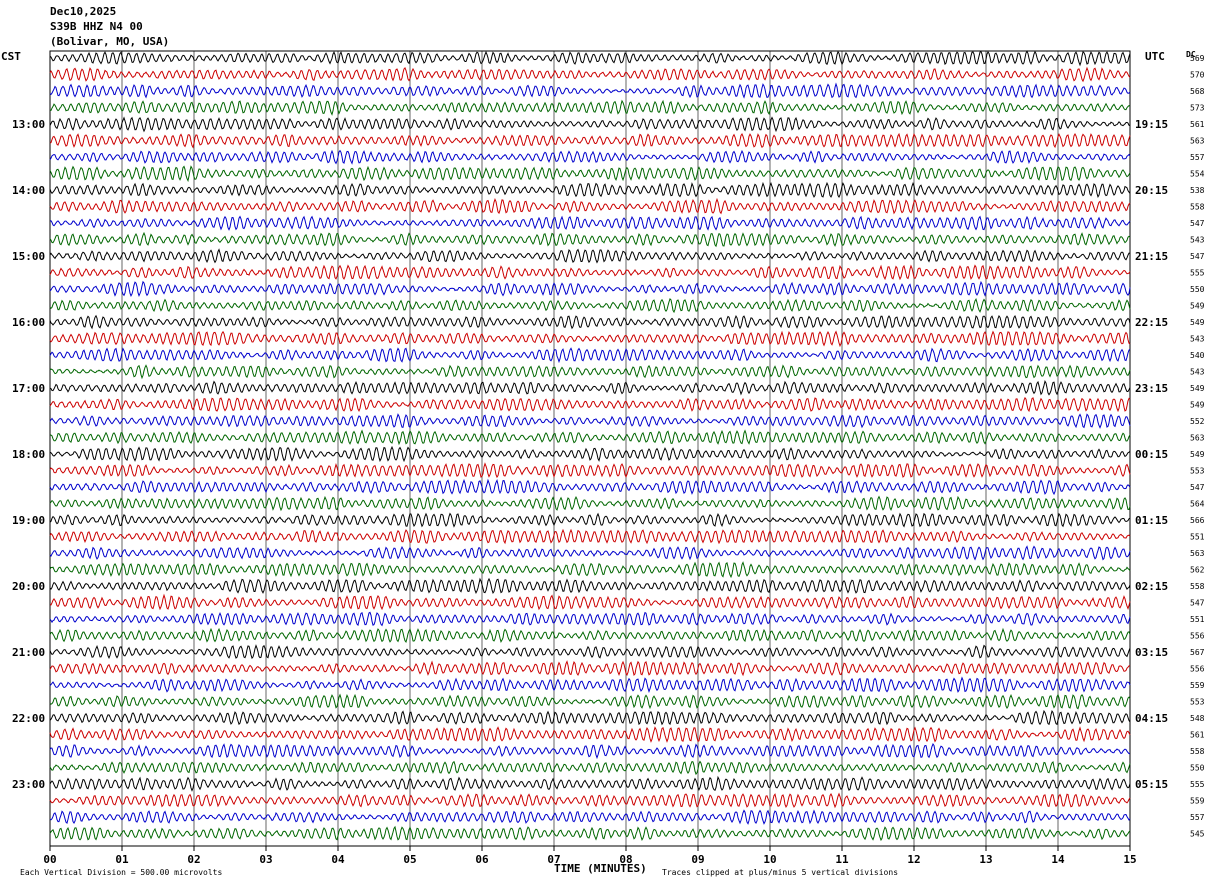  I want to click on cst-hour-label: 17:00, so click(28, 388).